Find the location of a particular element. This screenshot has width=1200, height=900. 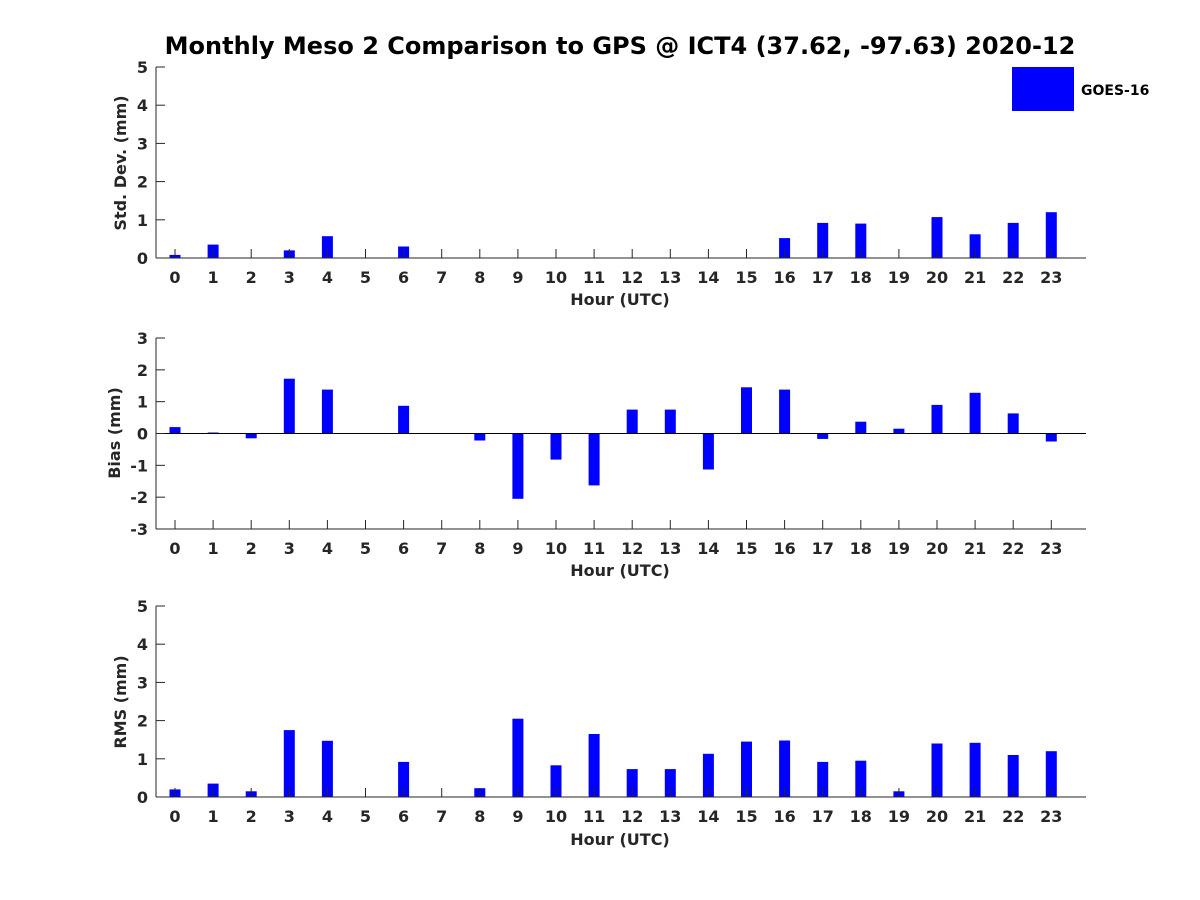

rms-x-tick-label: 19 is located at coordinates (899, 816).